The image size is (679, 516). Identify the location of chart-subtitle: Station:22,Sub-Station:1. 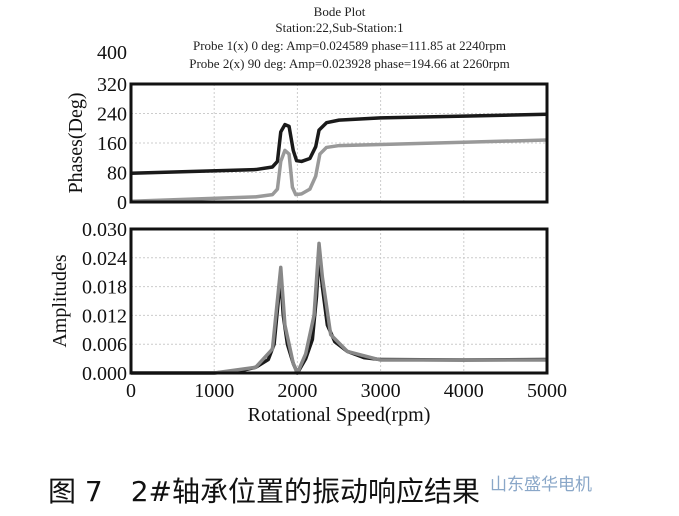
(339, 27).